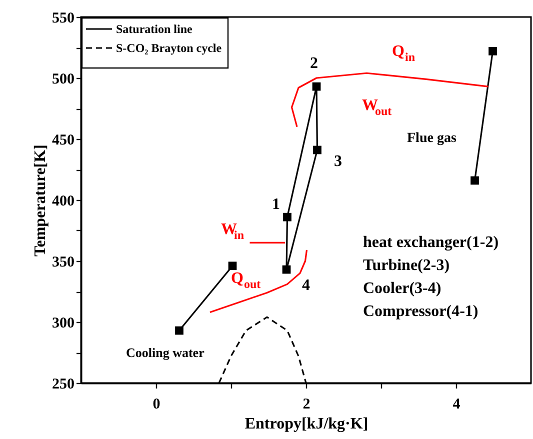 The height and width of the screenshot is (439, 533). Describe the element at coordinates (314, 63) in the screenshot. I see `annotation: 2` at that location.